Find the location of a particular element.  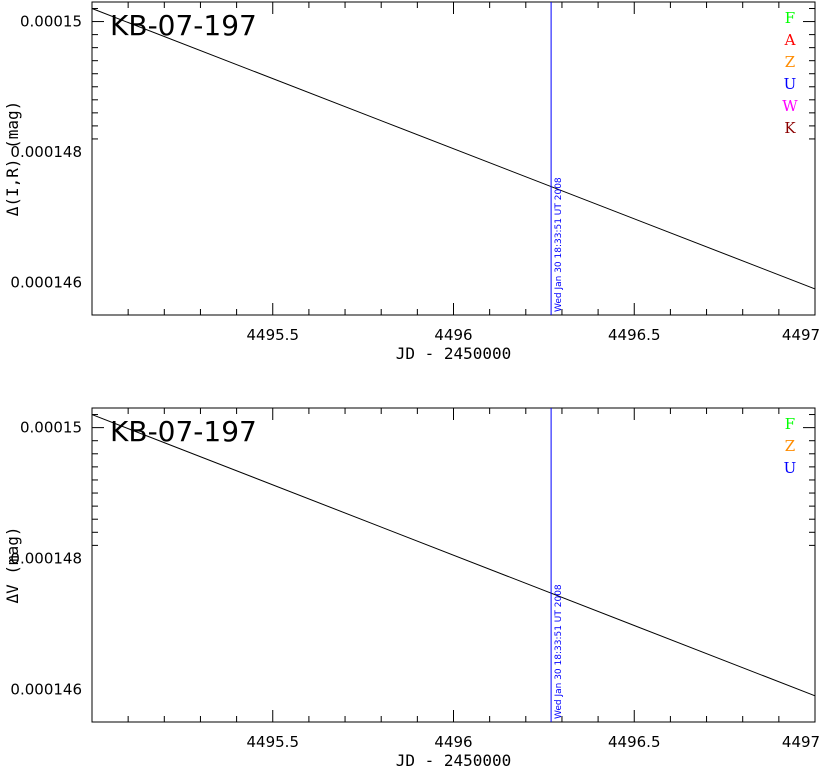

y-axis-label: ΔV (mag) is located at coordinates (12, 564).